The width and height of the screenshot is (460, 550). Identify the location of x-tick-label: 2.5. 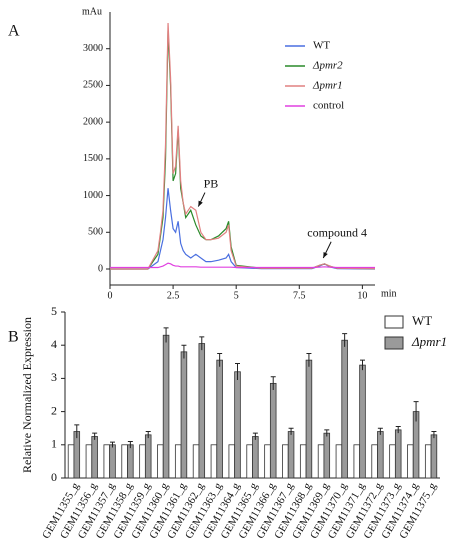
(173, 295).